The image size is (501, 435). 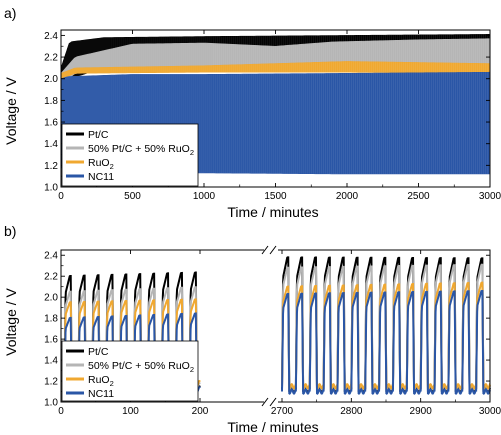 What do you see at coordinates (204, 196) in the screenshot?
I see `x-tick-label: 1000` at bounding box center [204, 196].